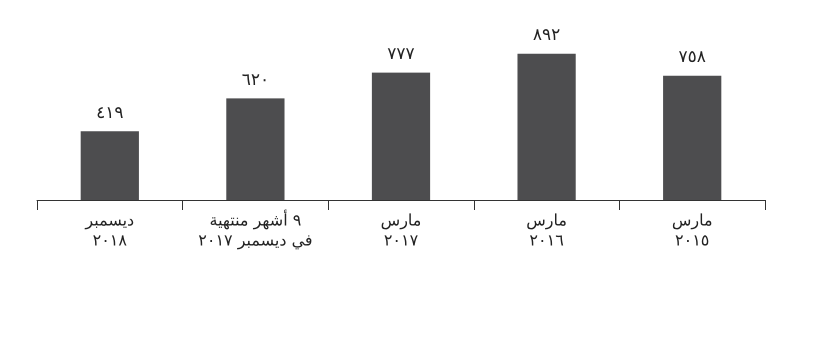  What do you see at coordinates (256, 80) in the screenshot?
I see `data-label: ٦٢٠` at bounding box center [256, 80].